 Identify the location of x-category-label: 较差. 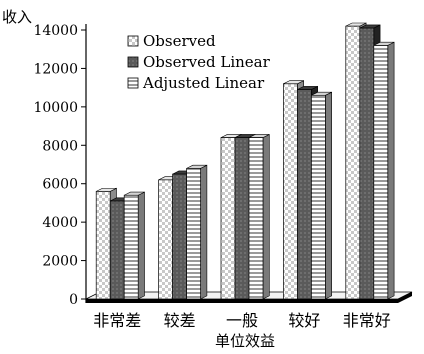
(180, 320).